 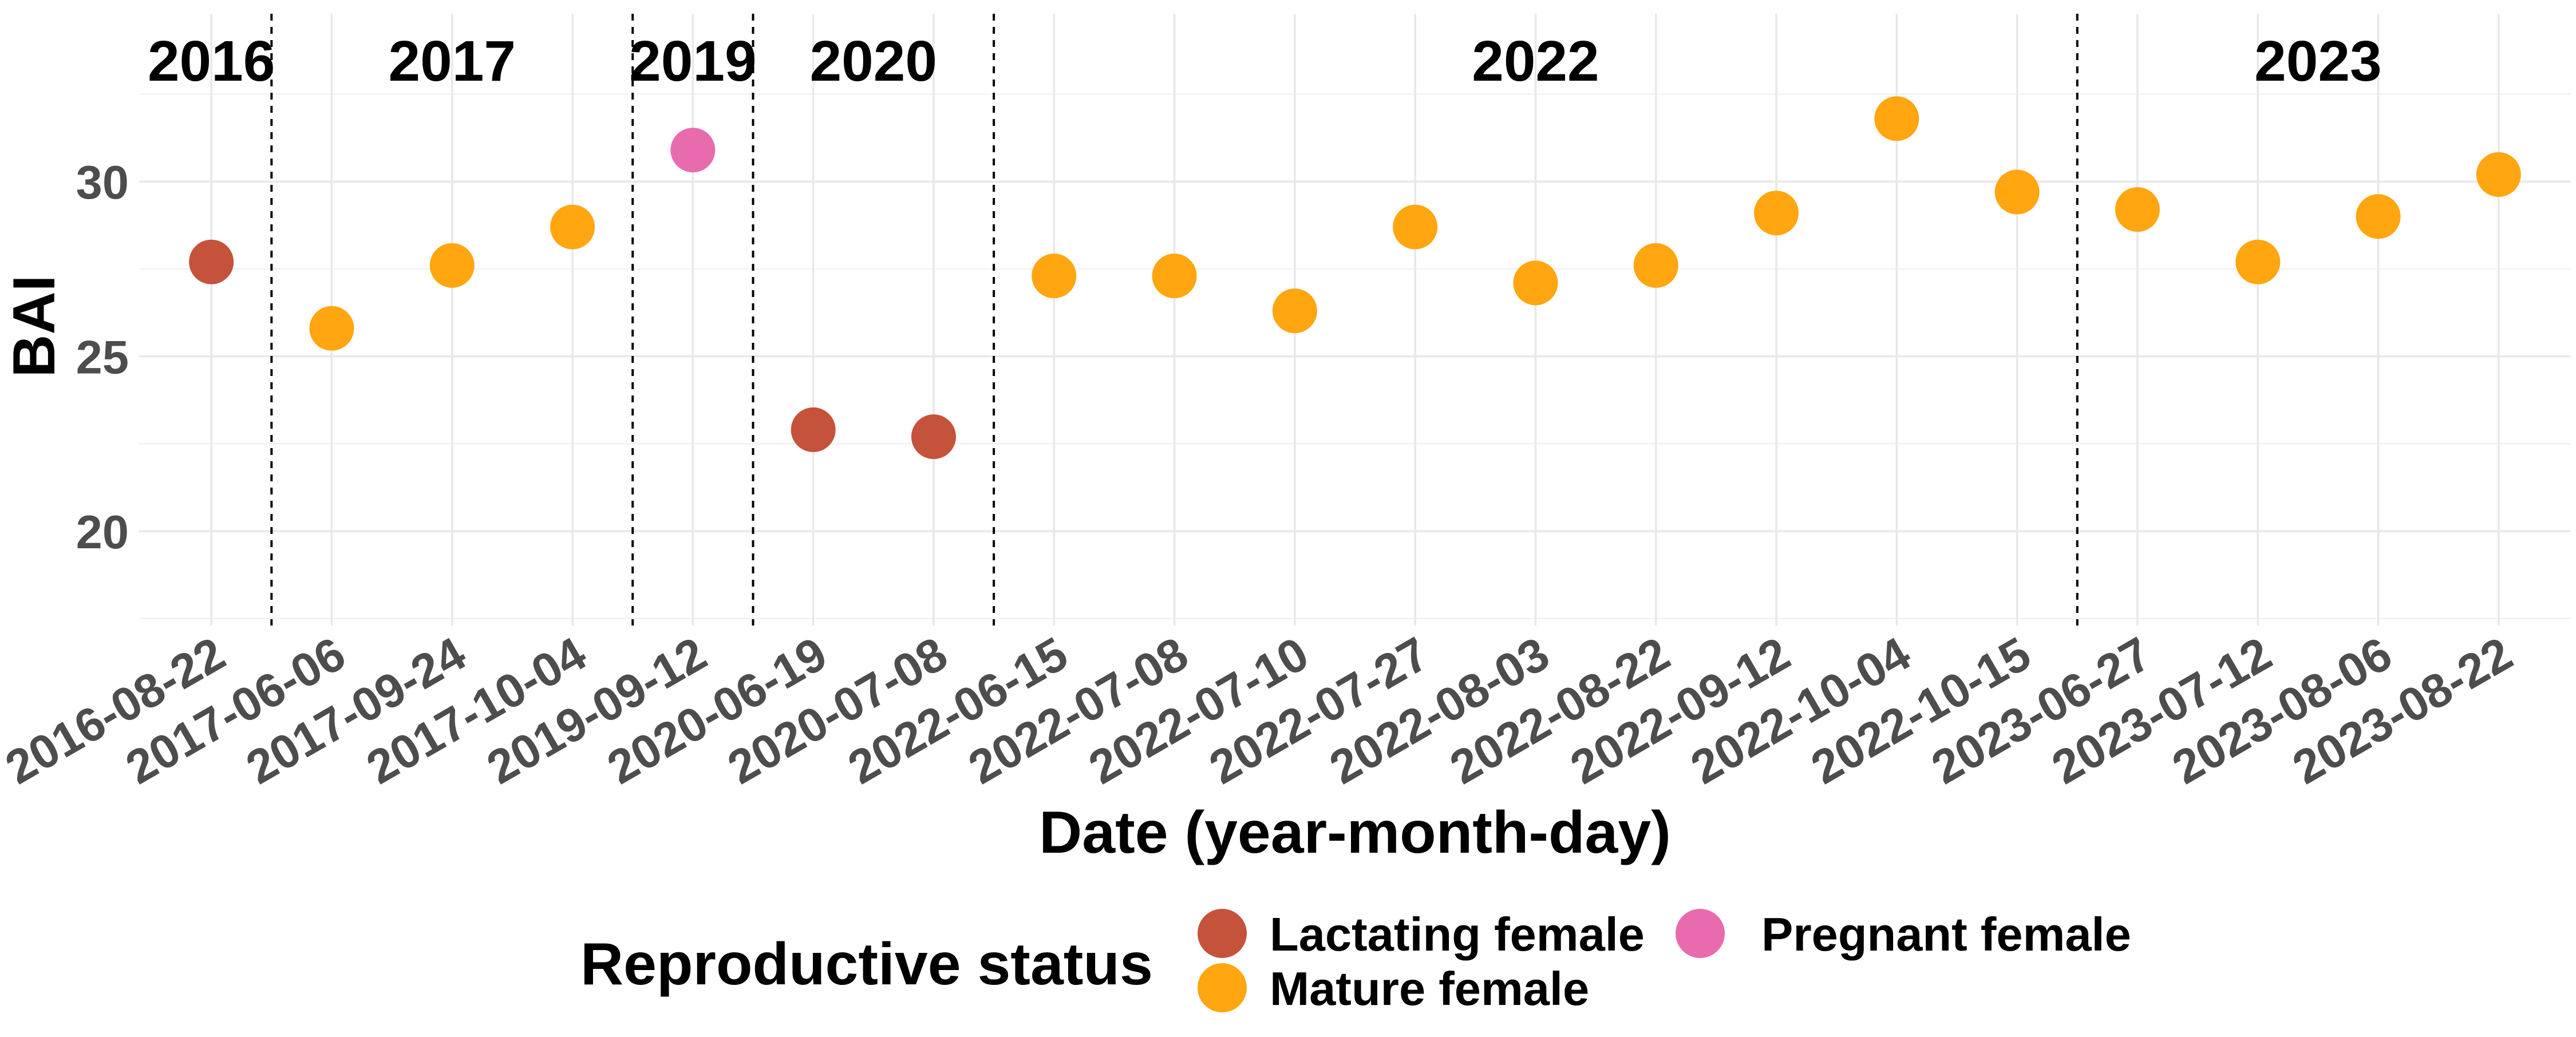 I want to click on y-tick-label: 30, so click(x=102, y=182).